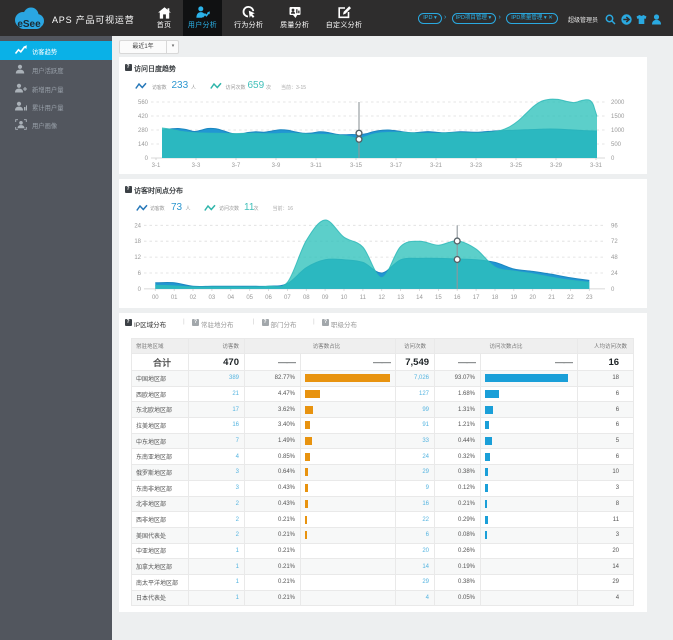  Describe the element at coordinates (316, 166) in the screenshot. I see `svg-text: 3-11` at that location.